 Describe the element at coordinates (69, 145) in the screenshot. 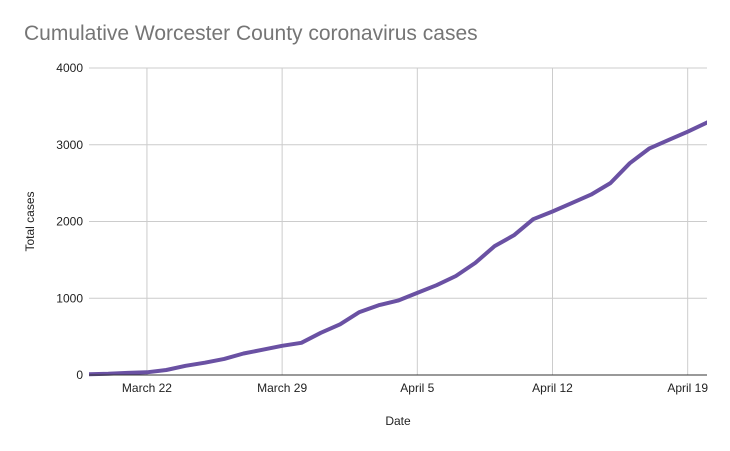

I see `y-tick-label: 3000` at that location.